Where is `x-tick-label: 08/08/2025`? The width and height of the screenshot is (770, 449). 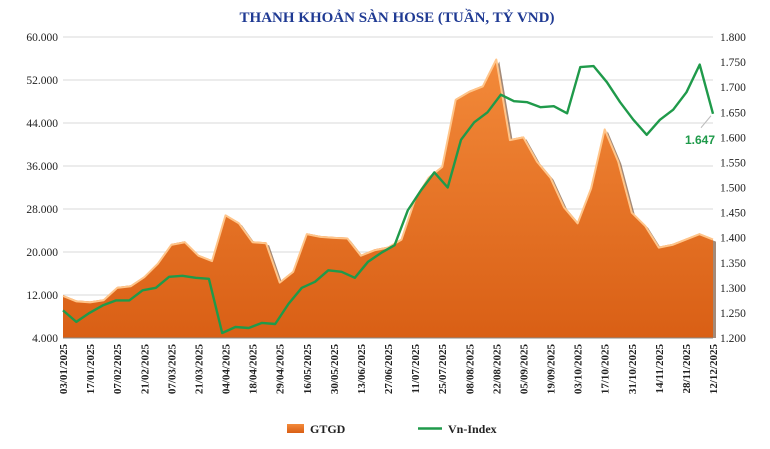
x-tick-label: 08/08/2025 is located at coordinates (470, 369).